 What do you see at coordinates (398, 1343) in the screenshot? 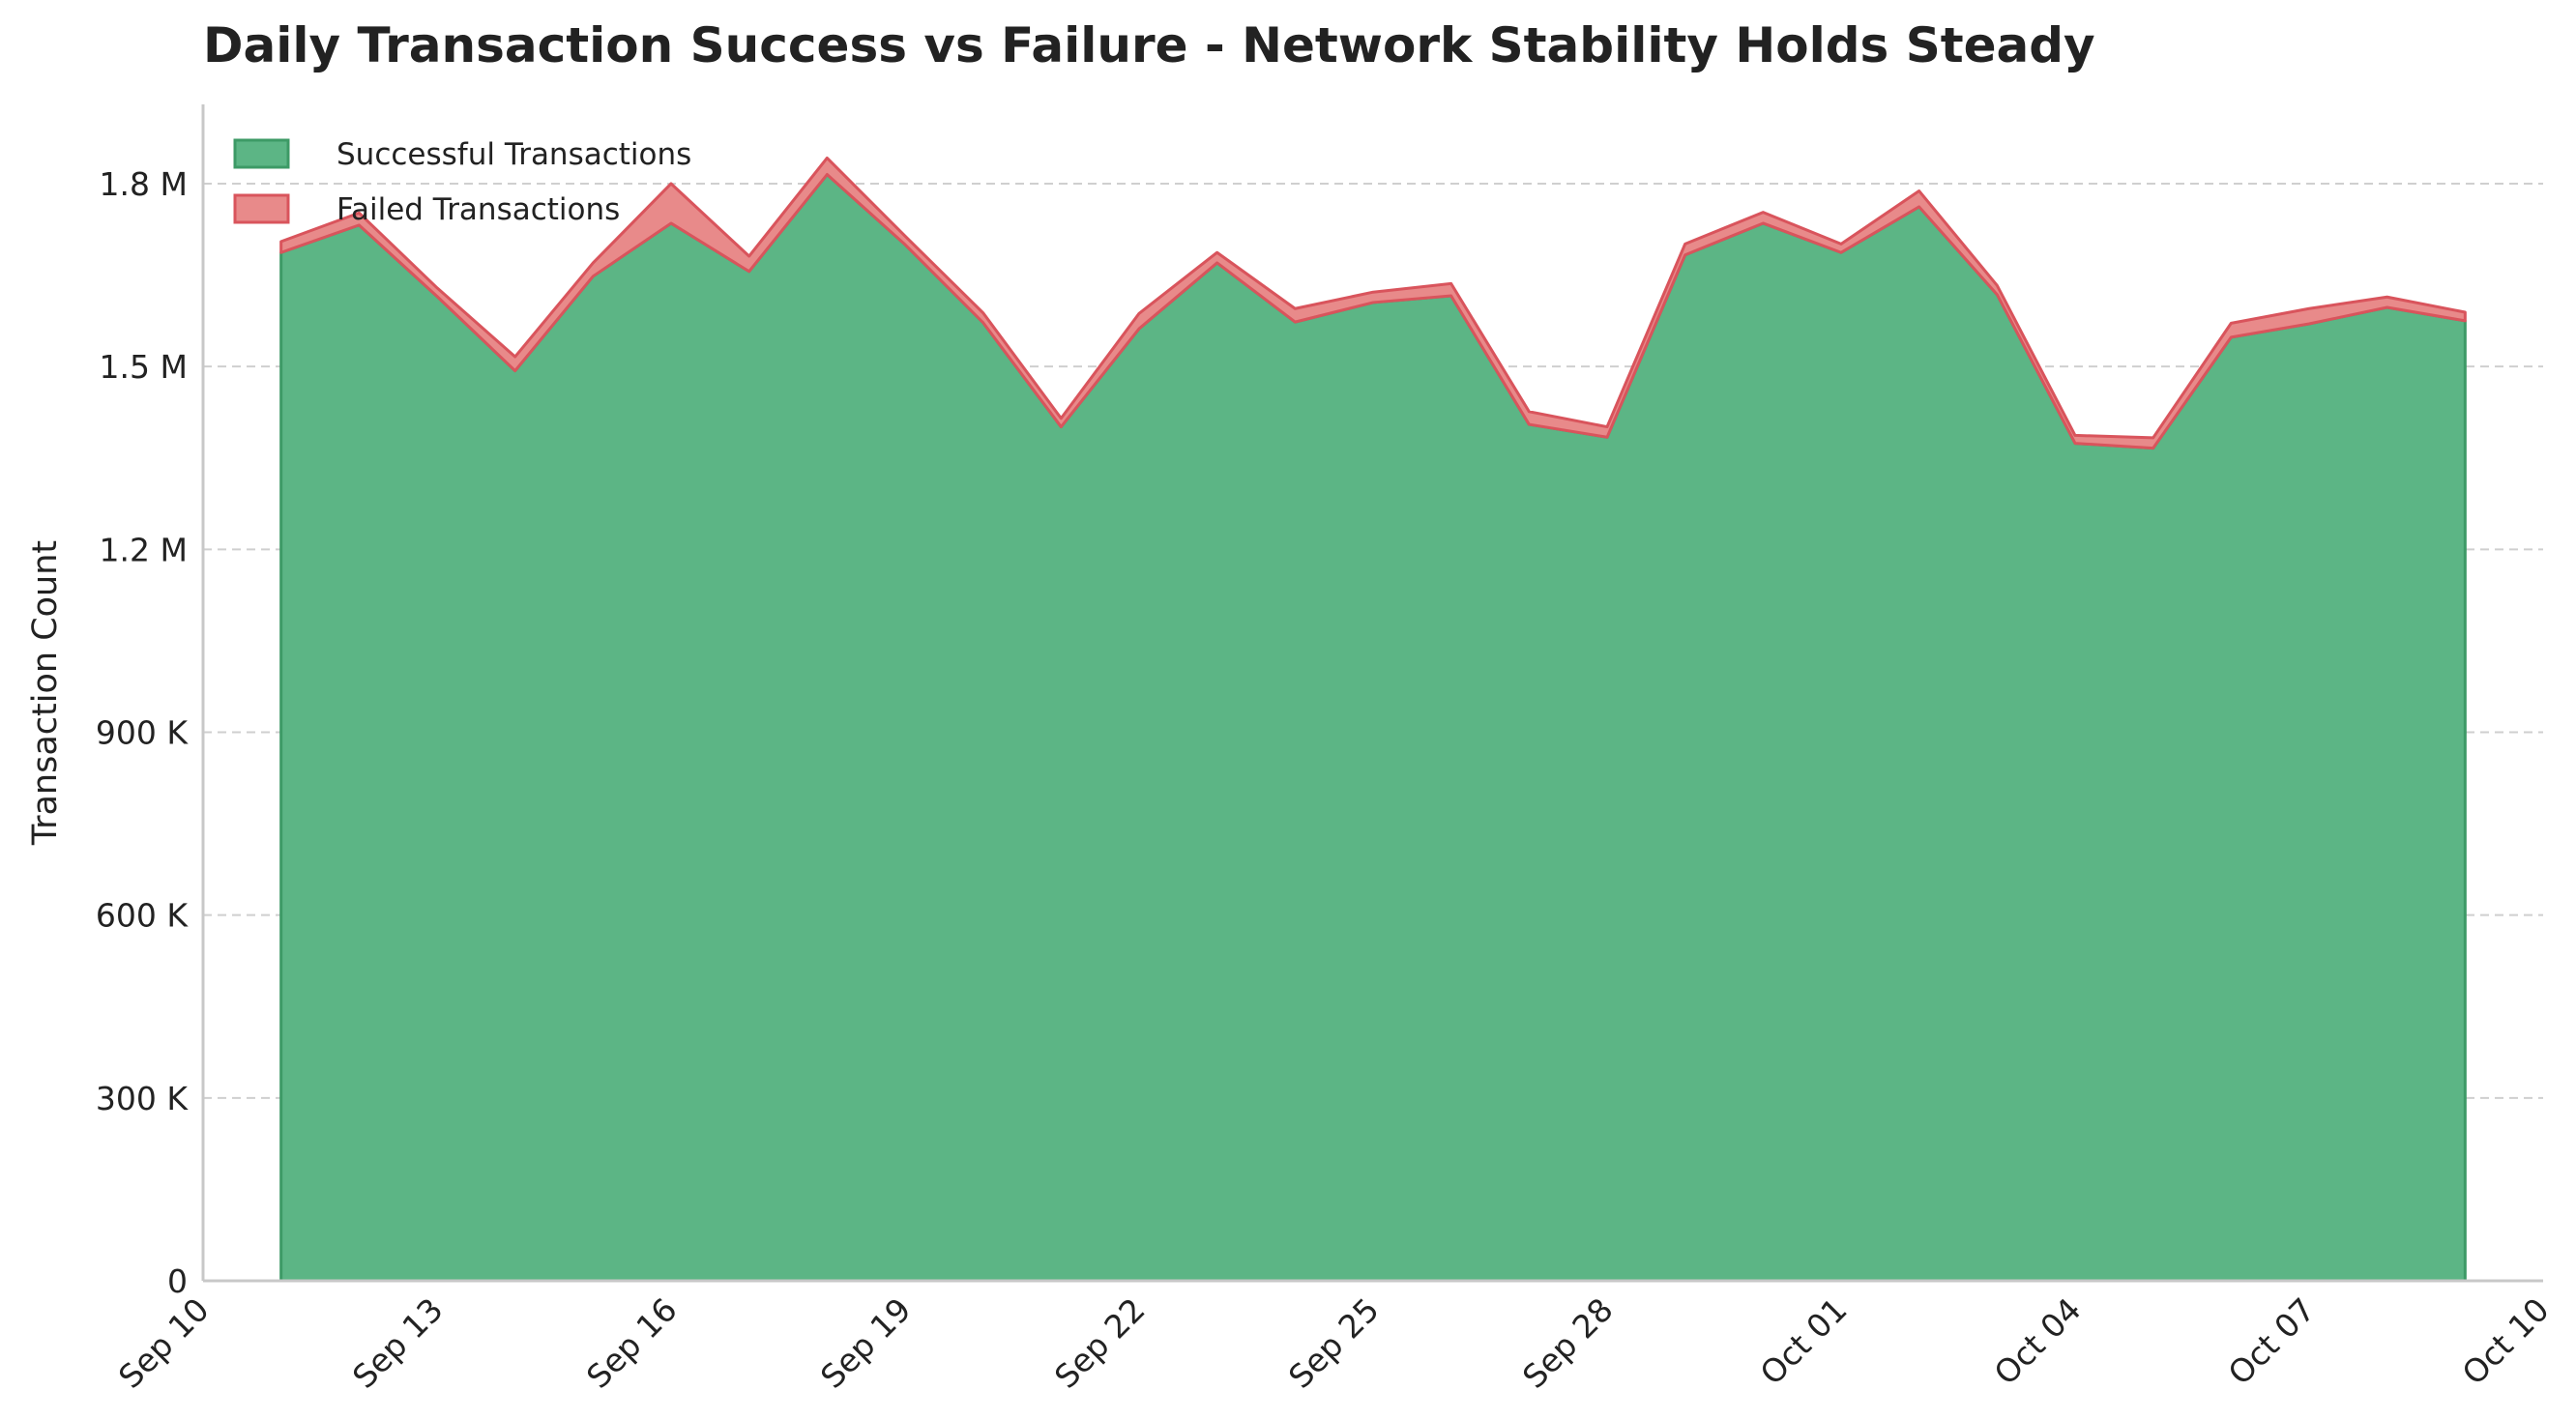
I see `x-tick-label: Sep 13` at bounding box center [398, 1343].